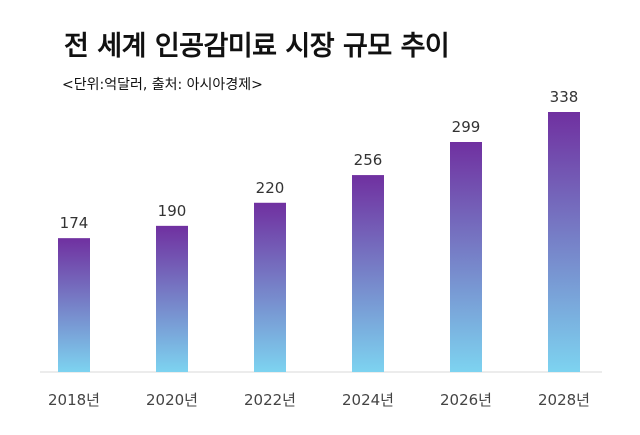 This screenshot has width=640, height=435. I want to click on value-label: 220, so click(270, 188).